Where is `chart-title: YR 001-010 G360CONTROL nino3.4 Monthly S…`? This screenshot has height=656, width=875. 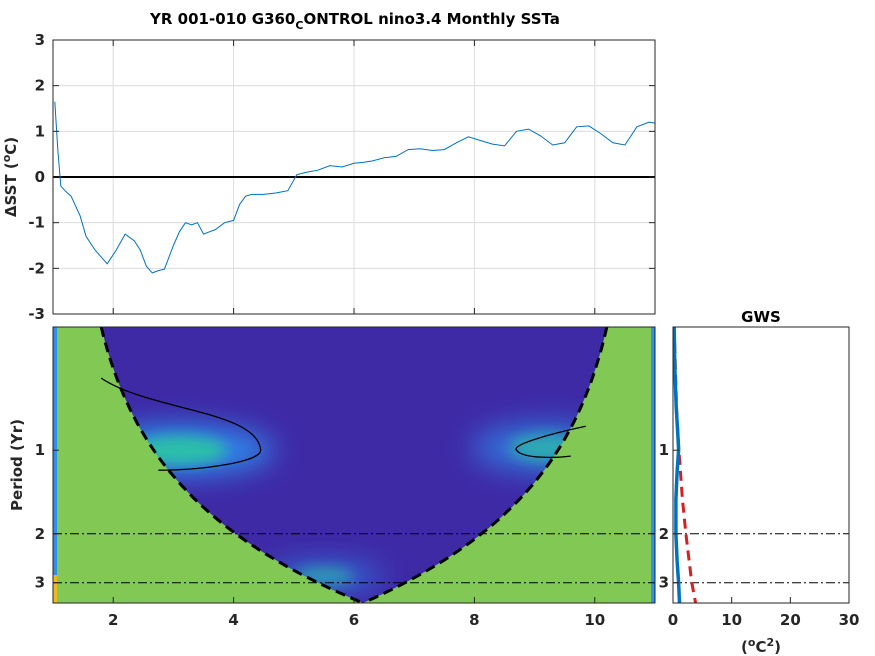
chart-title: YR 001-010 G360CONTROL nino3.4 Monthly S… is located at coordinates (354, 21).